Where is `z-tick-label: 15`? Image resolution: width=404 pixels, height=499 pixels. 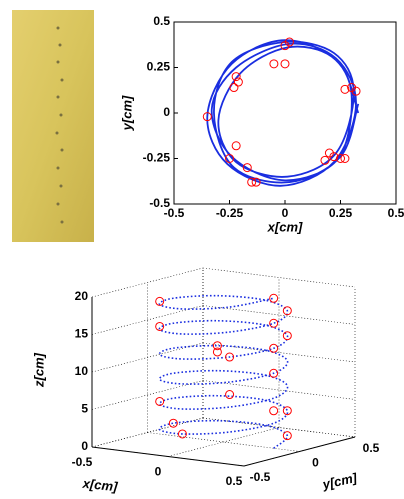 z-tick-label: 15 is located at coordinates (82, 334).